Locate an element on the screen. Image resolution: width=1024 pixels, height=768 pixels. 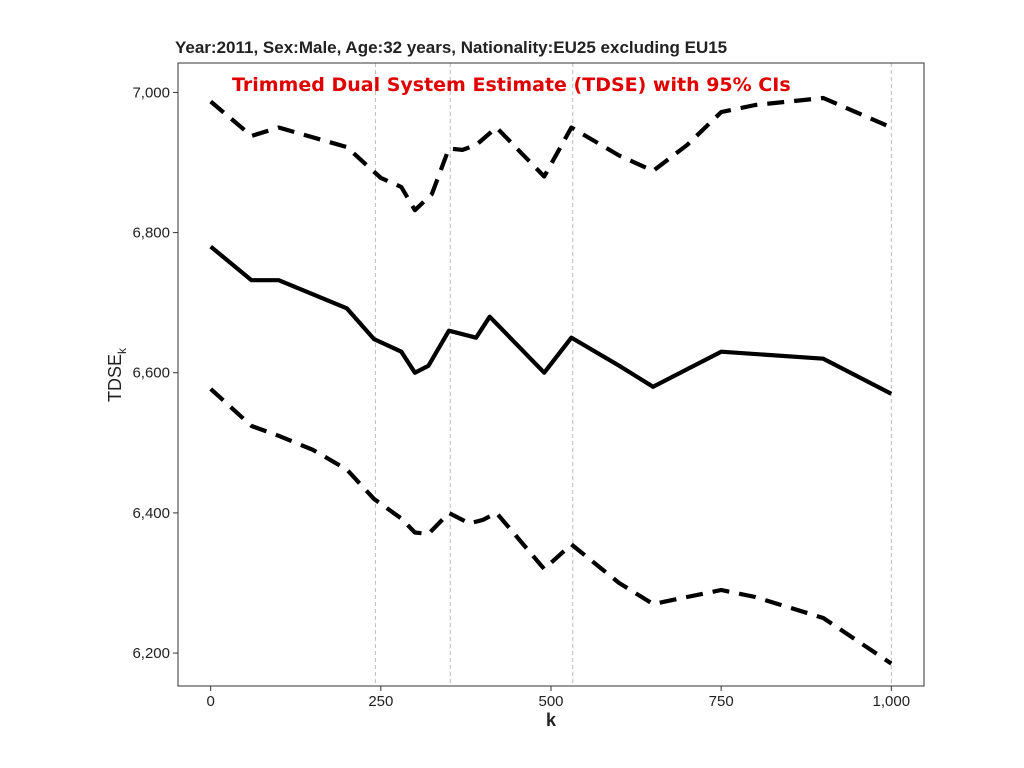
y-tick-label: 6,200 is located at coordinates (151, 653).